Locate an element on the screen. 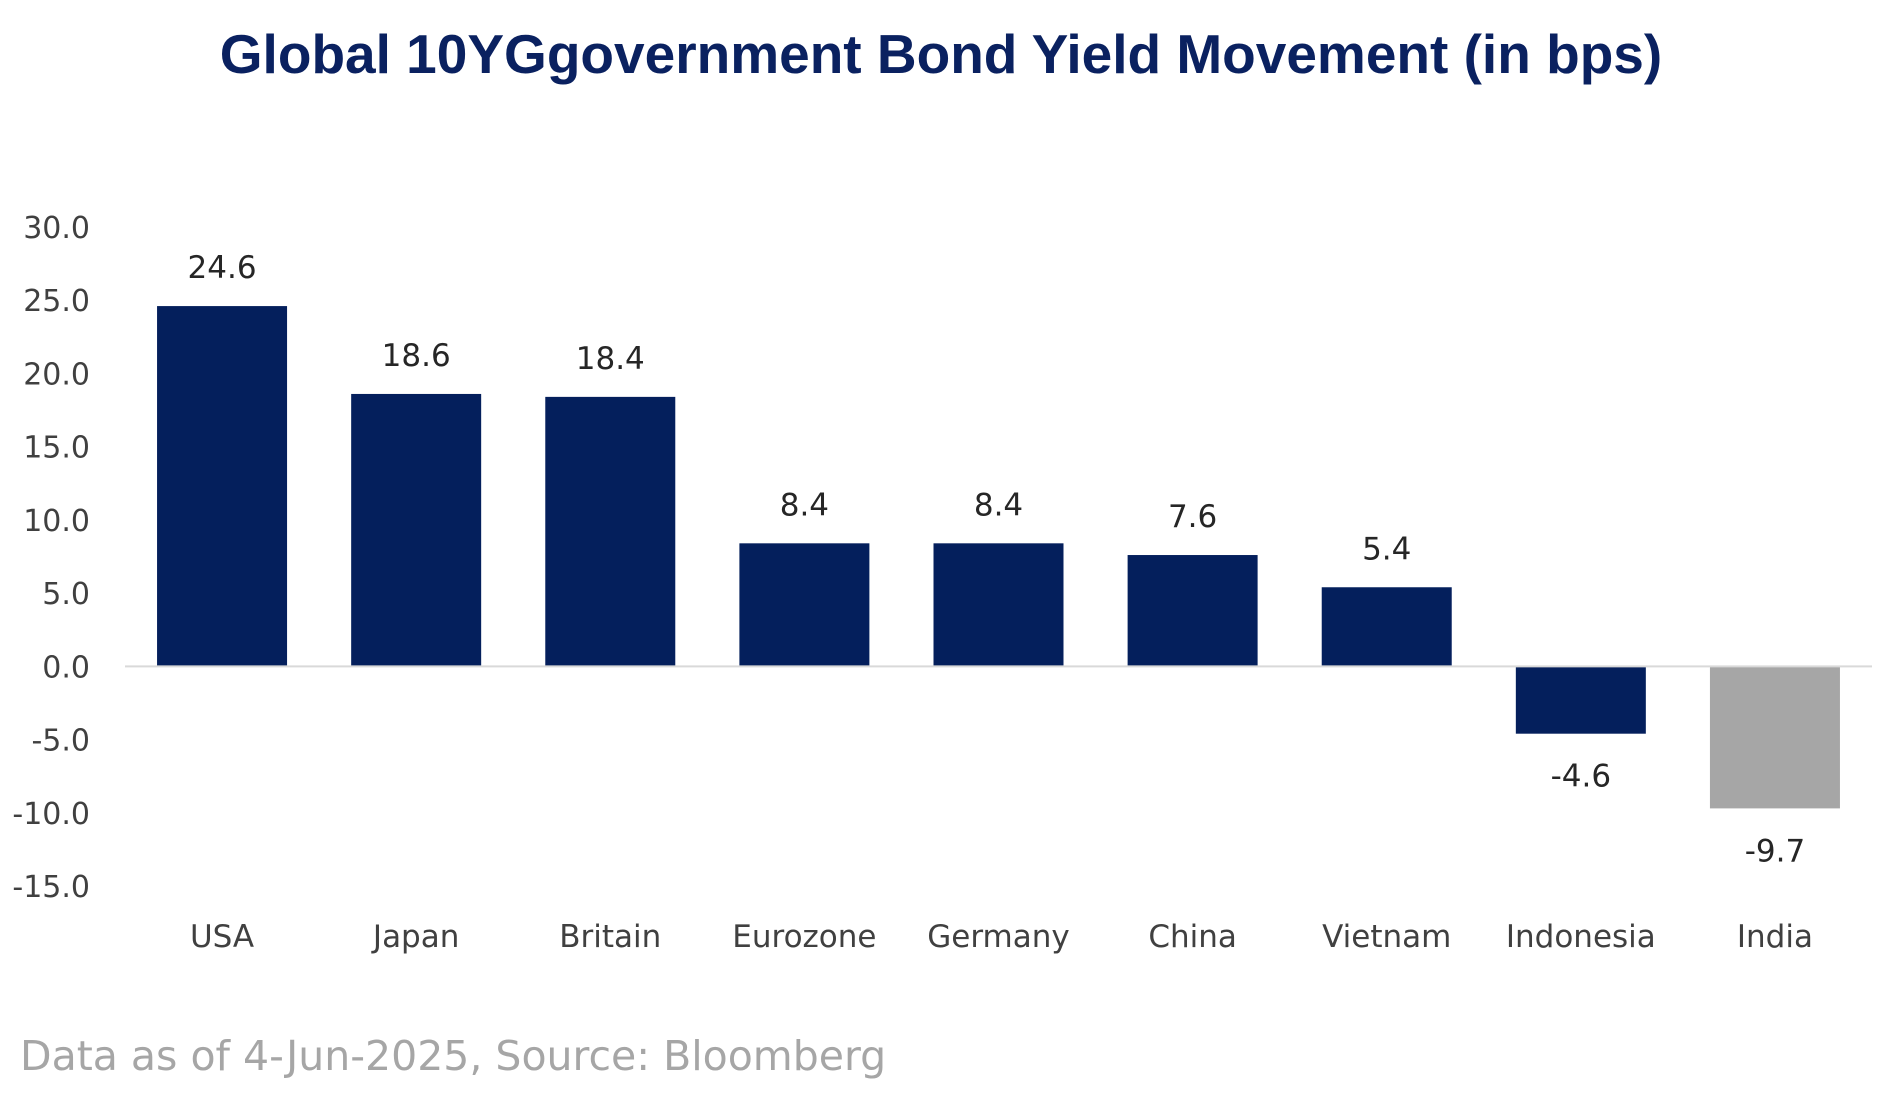 The height and width of the screenshot is (1104, 1882). data-label: 7.6 is located at coordinates (1192, 517).